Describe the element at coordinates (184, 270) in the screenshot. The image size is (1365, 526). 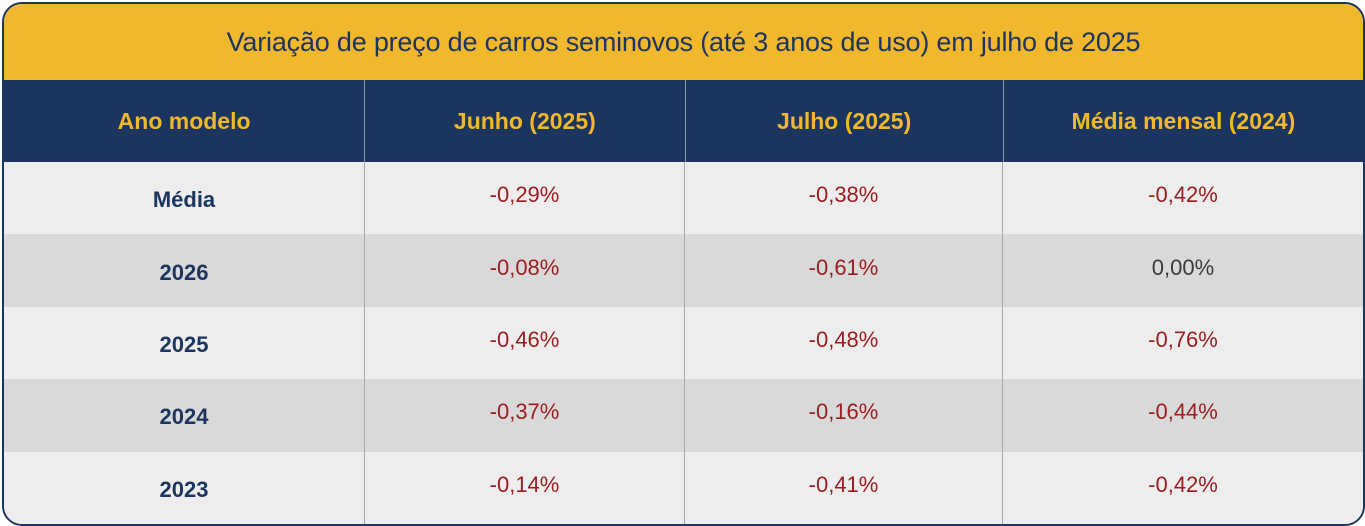
I see `row-label: 2026` at that location.